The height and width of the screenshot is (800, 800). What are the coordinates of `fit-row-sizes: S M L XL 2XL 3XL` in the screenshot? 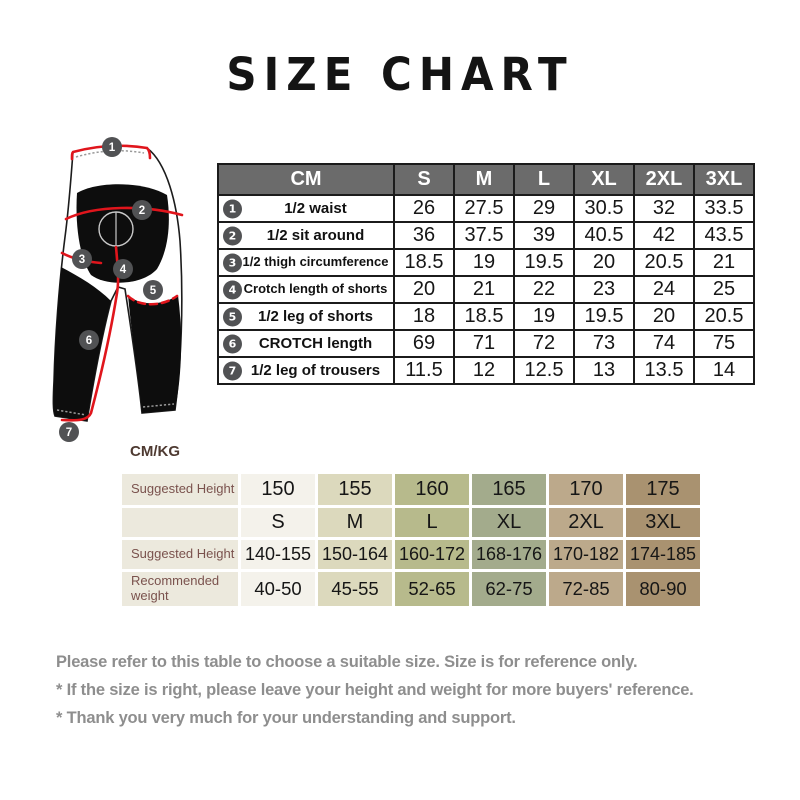 It's located at (411, 522).